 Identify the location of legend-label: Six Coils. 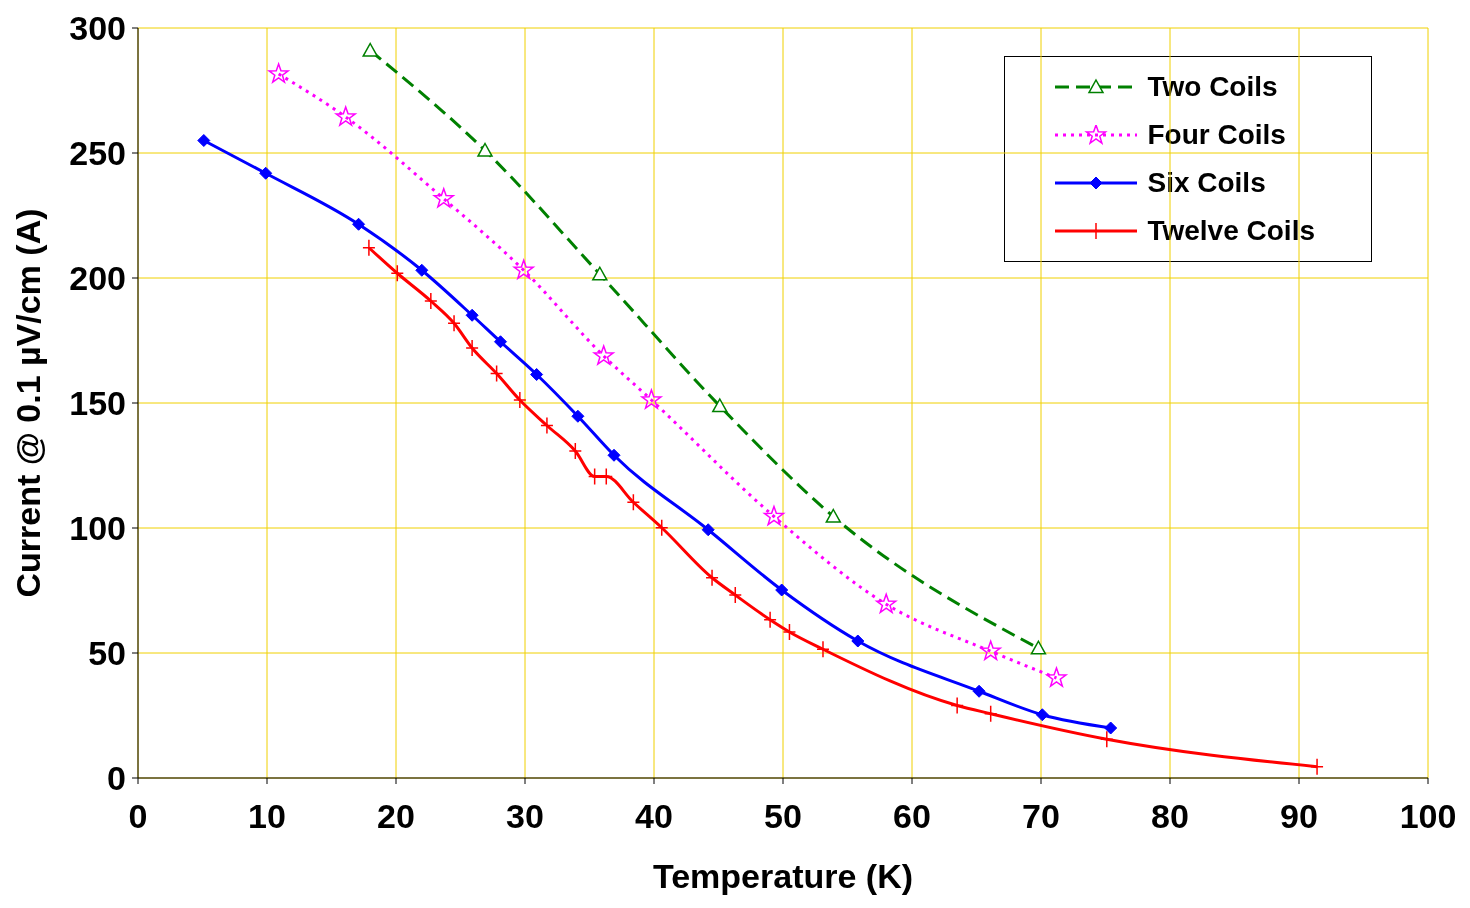
(1206, 183).